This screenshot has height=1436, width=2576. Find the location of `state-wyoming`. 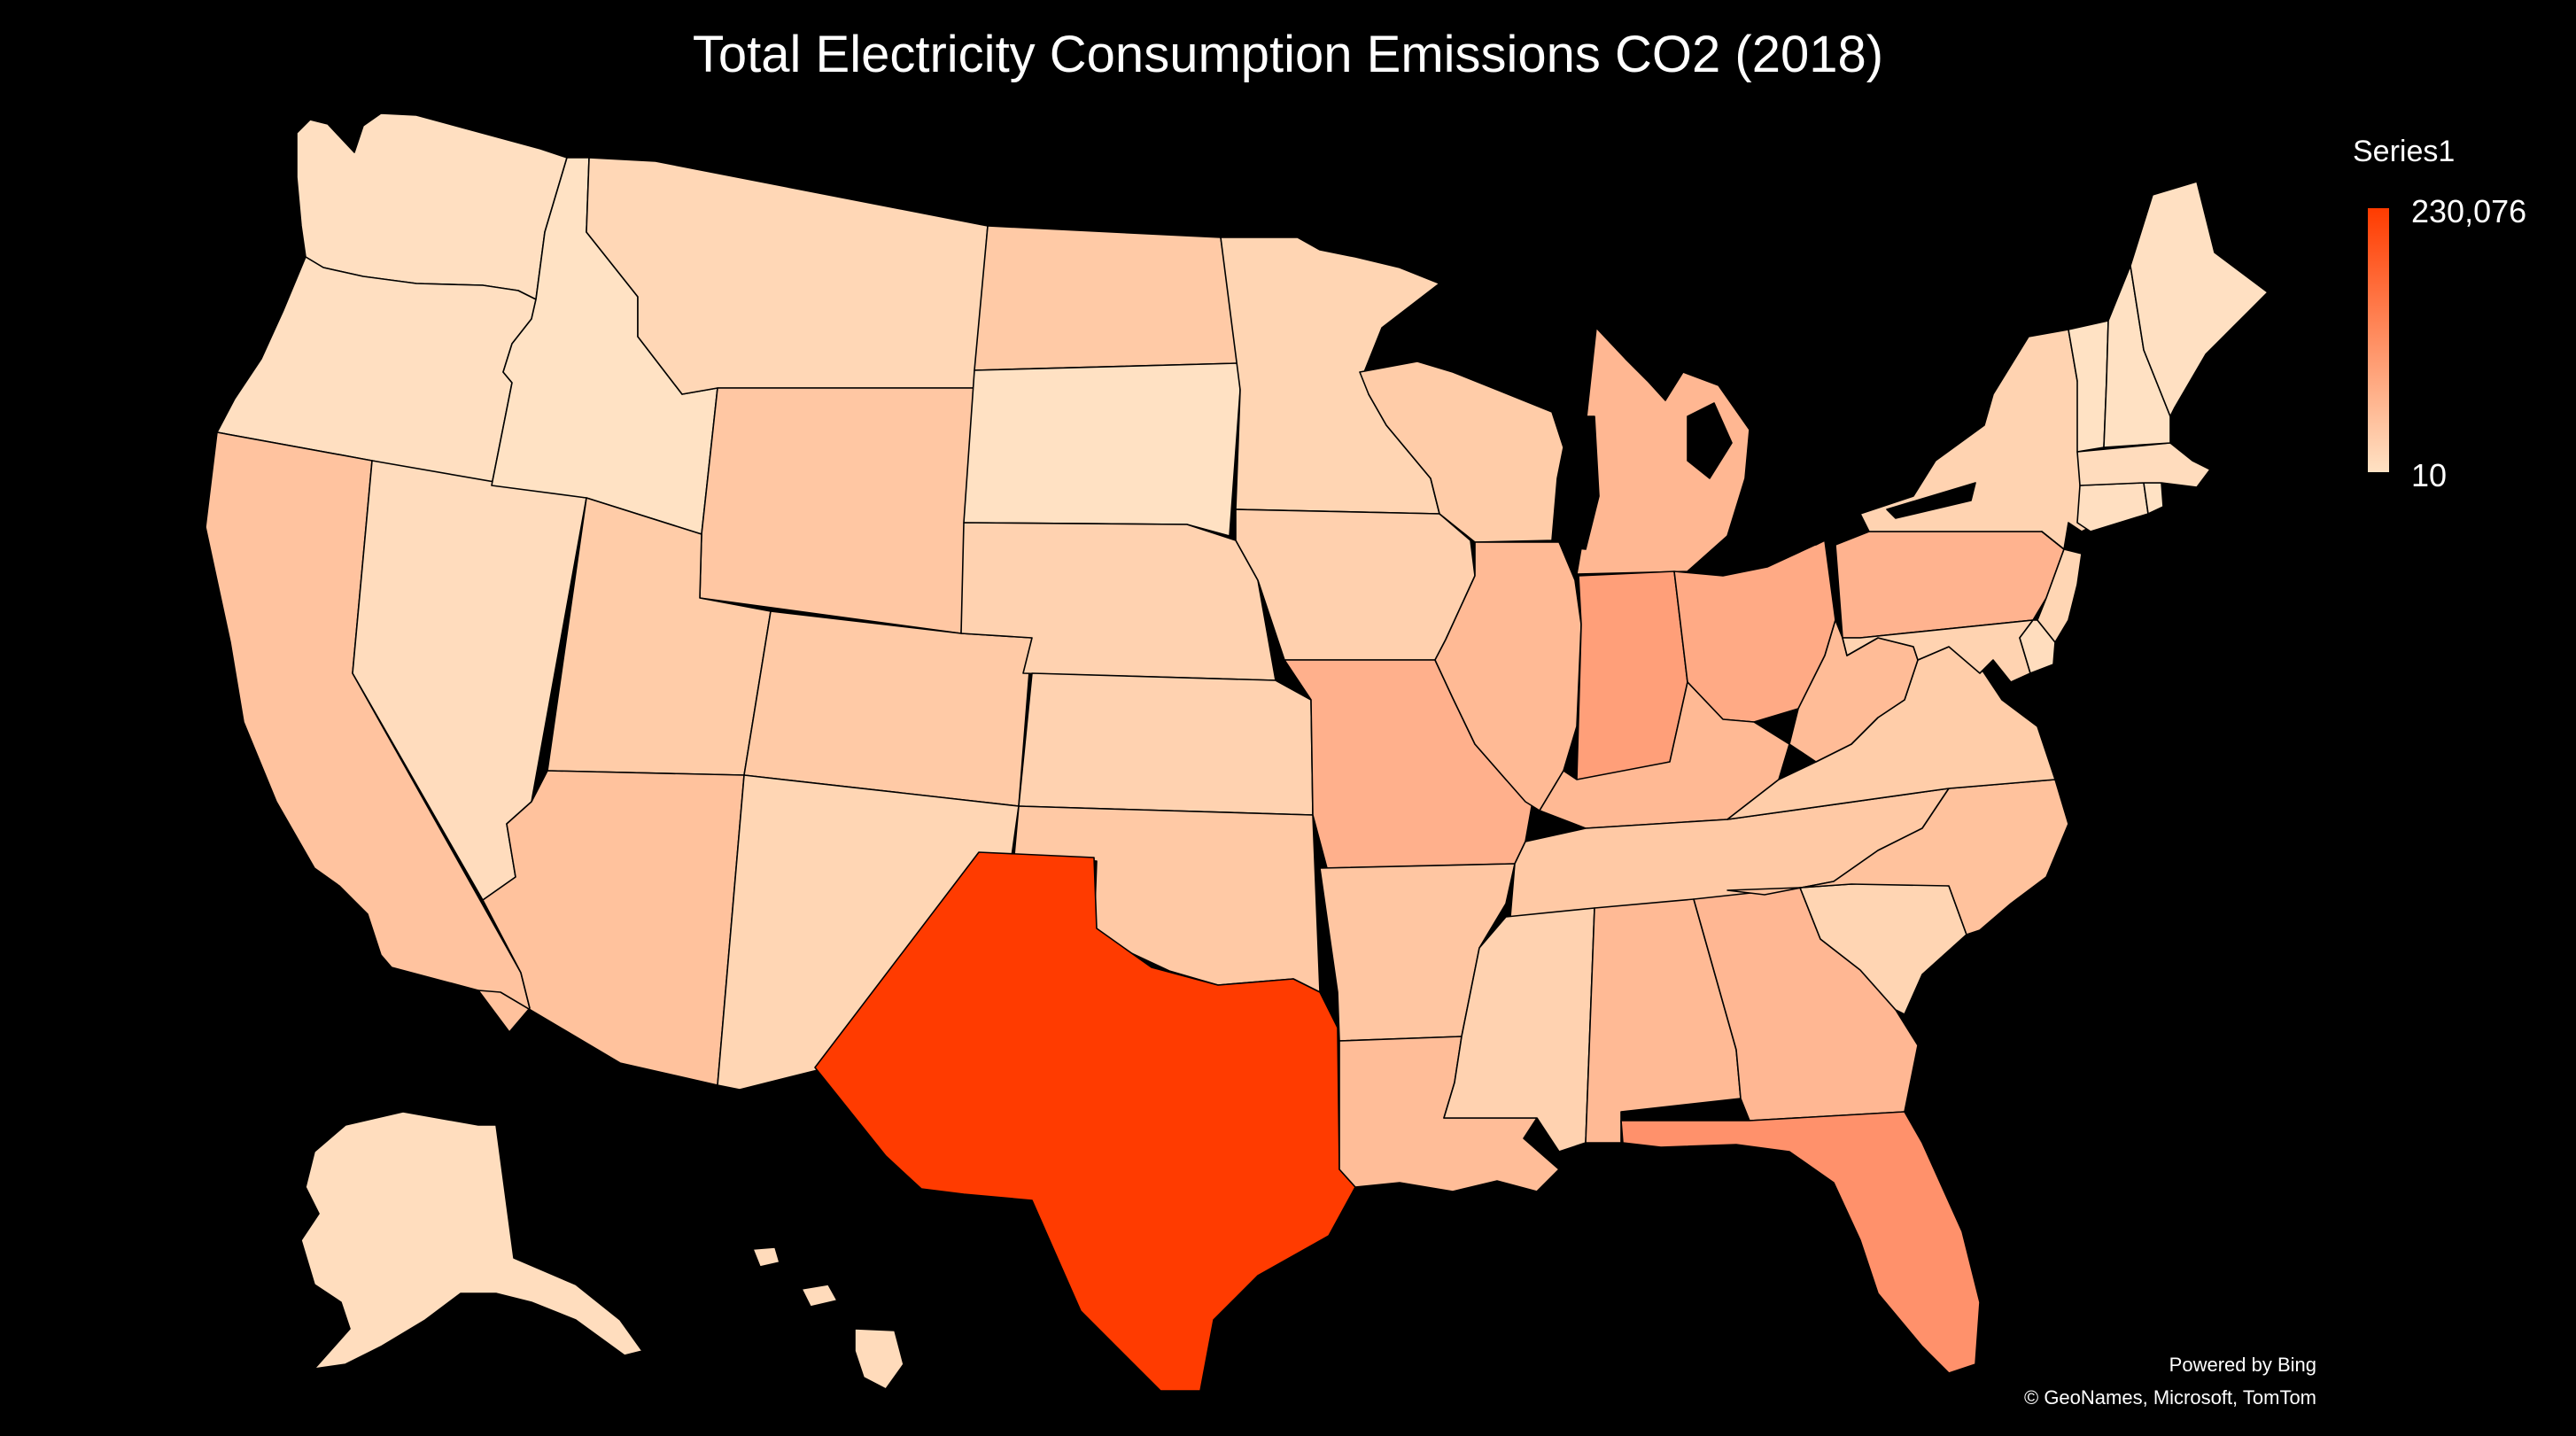

state-wyoming is located at coordinates (837, 510).